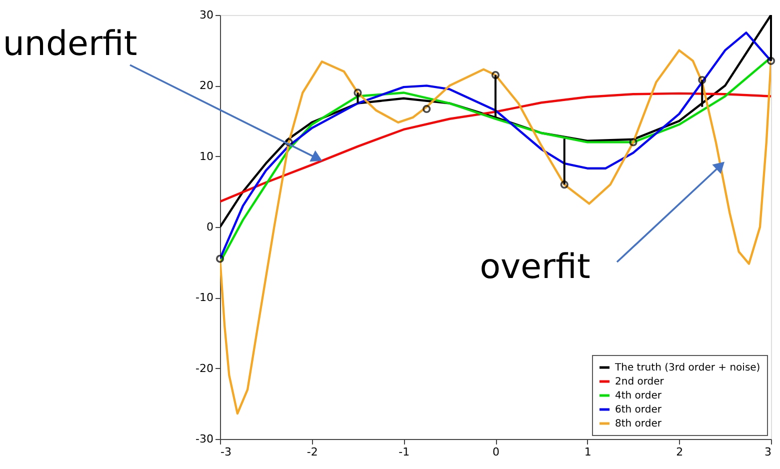 Image resolution: width=780 pixels, height=469 pixels. I want to click on x-tick-label: -2, so click(312, 452).